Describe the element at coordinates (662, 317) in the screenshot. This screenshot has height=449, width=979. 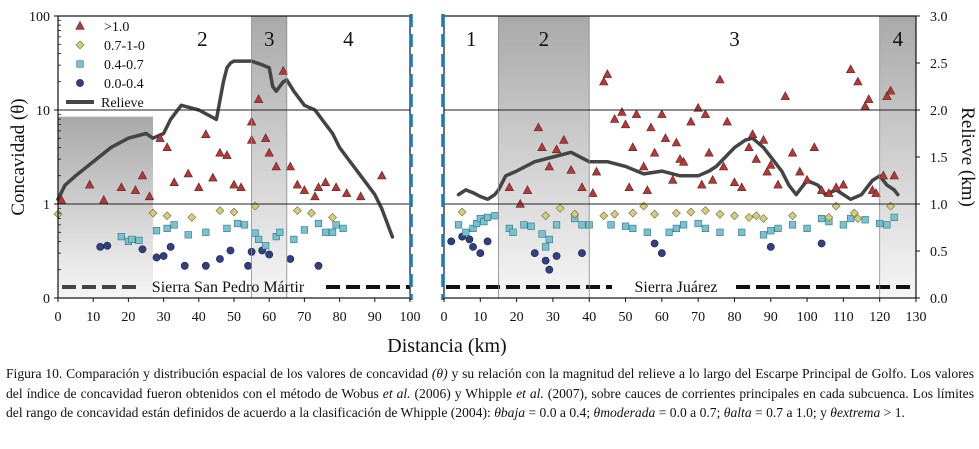
I see `x-tick-label-p2-60: 60` at that location.